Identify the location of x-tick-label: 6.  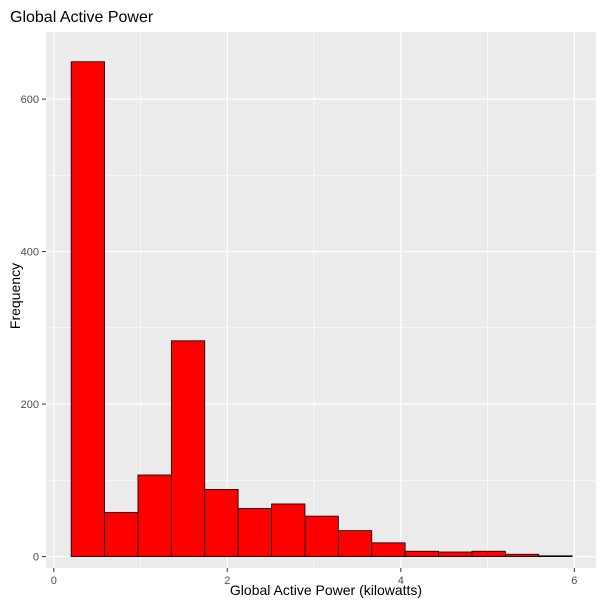
(574, 581).